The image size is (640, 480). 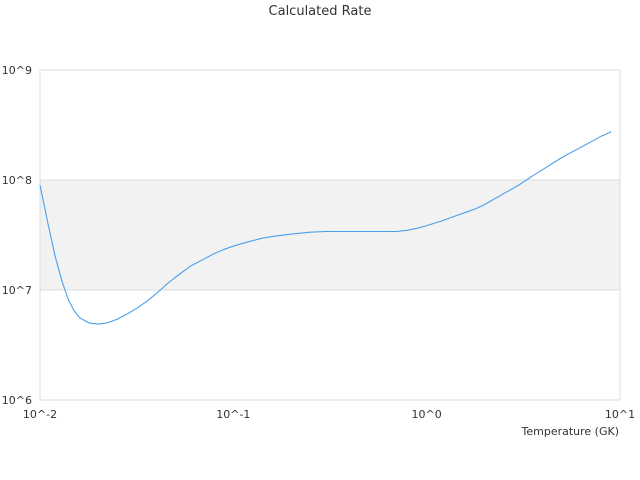 What do you see at coordinates (17, 290) in the screenshot?
I see `y-tick-label: 10^7` at bounding box center [17, 290].